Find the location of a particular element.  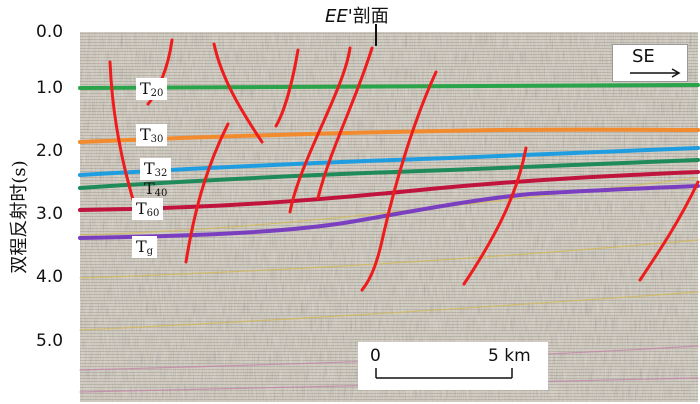

horizon-line-t60 is located at coordinates (389, 191).